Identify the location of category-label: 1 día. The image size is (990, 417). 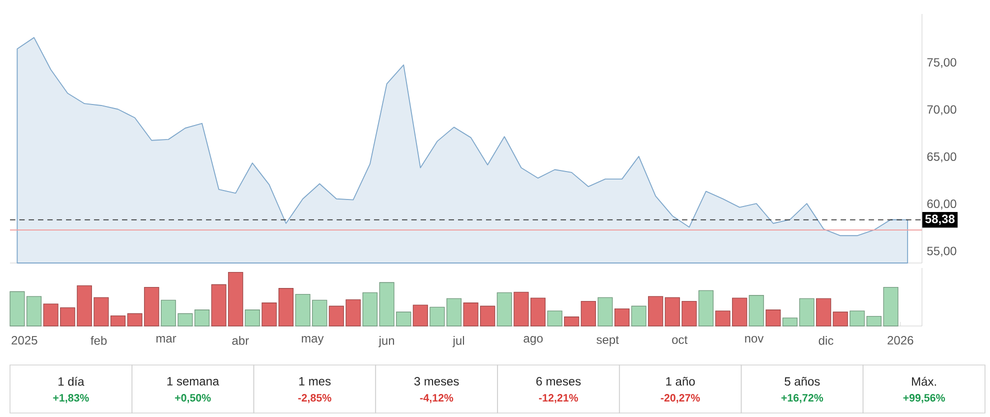
(71, 381).